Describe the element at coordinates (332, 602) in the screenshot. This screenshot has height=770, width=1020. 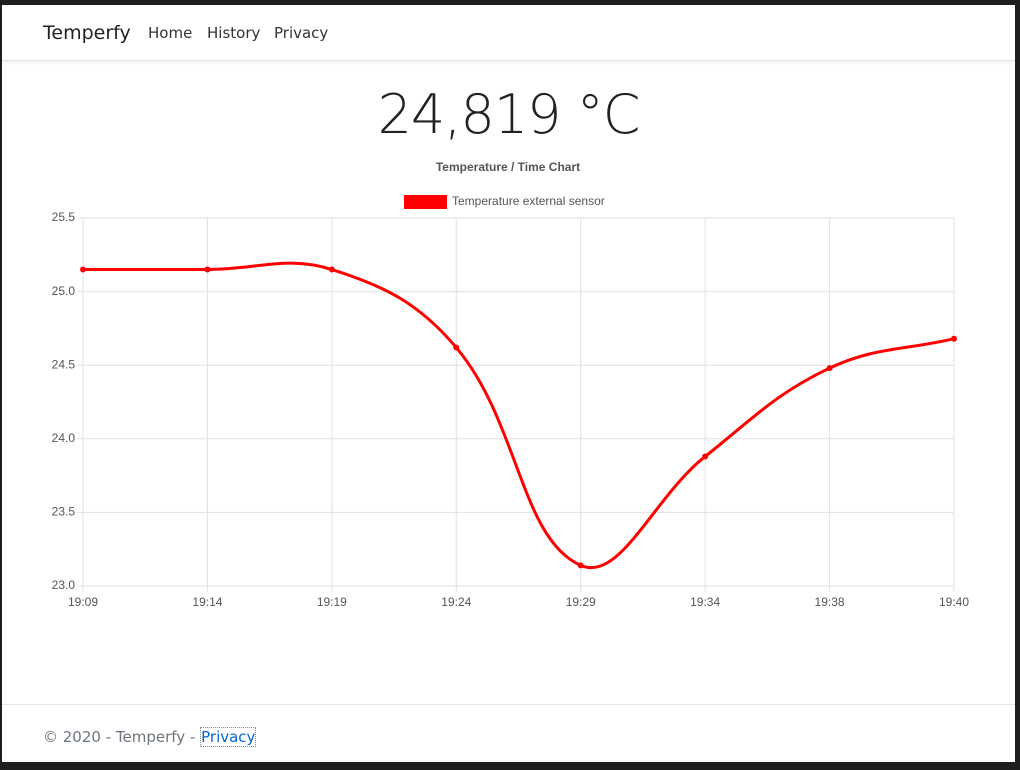
I see `x-tick-label: 19:19` at that location.